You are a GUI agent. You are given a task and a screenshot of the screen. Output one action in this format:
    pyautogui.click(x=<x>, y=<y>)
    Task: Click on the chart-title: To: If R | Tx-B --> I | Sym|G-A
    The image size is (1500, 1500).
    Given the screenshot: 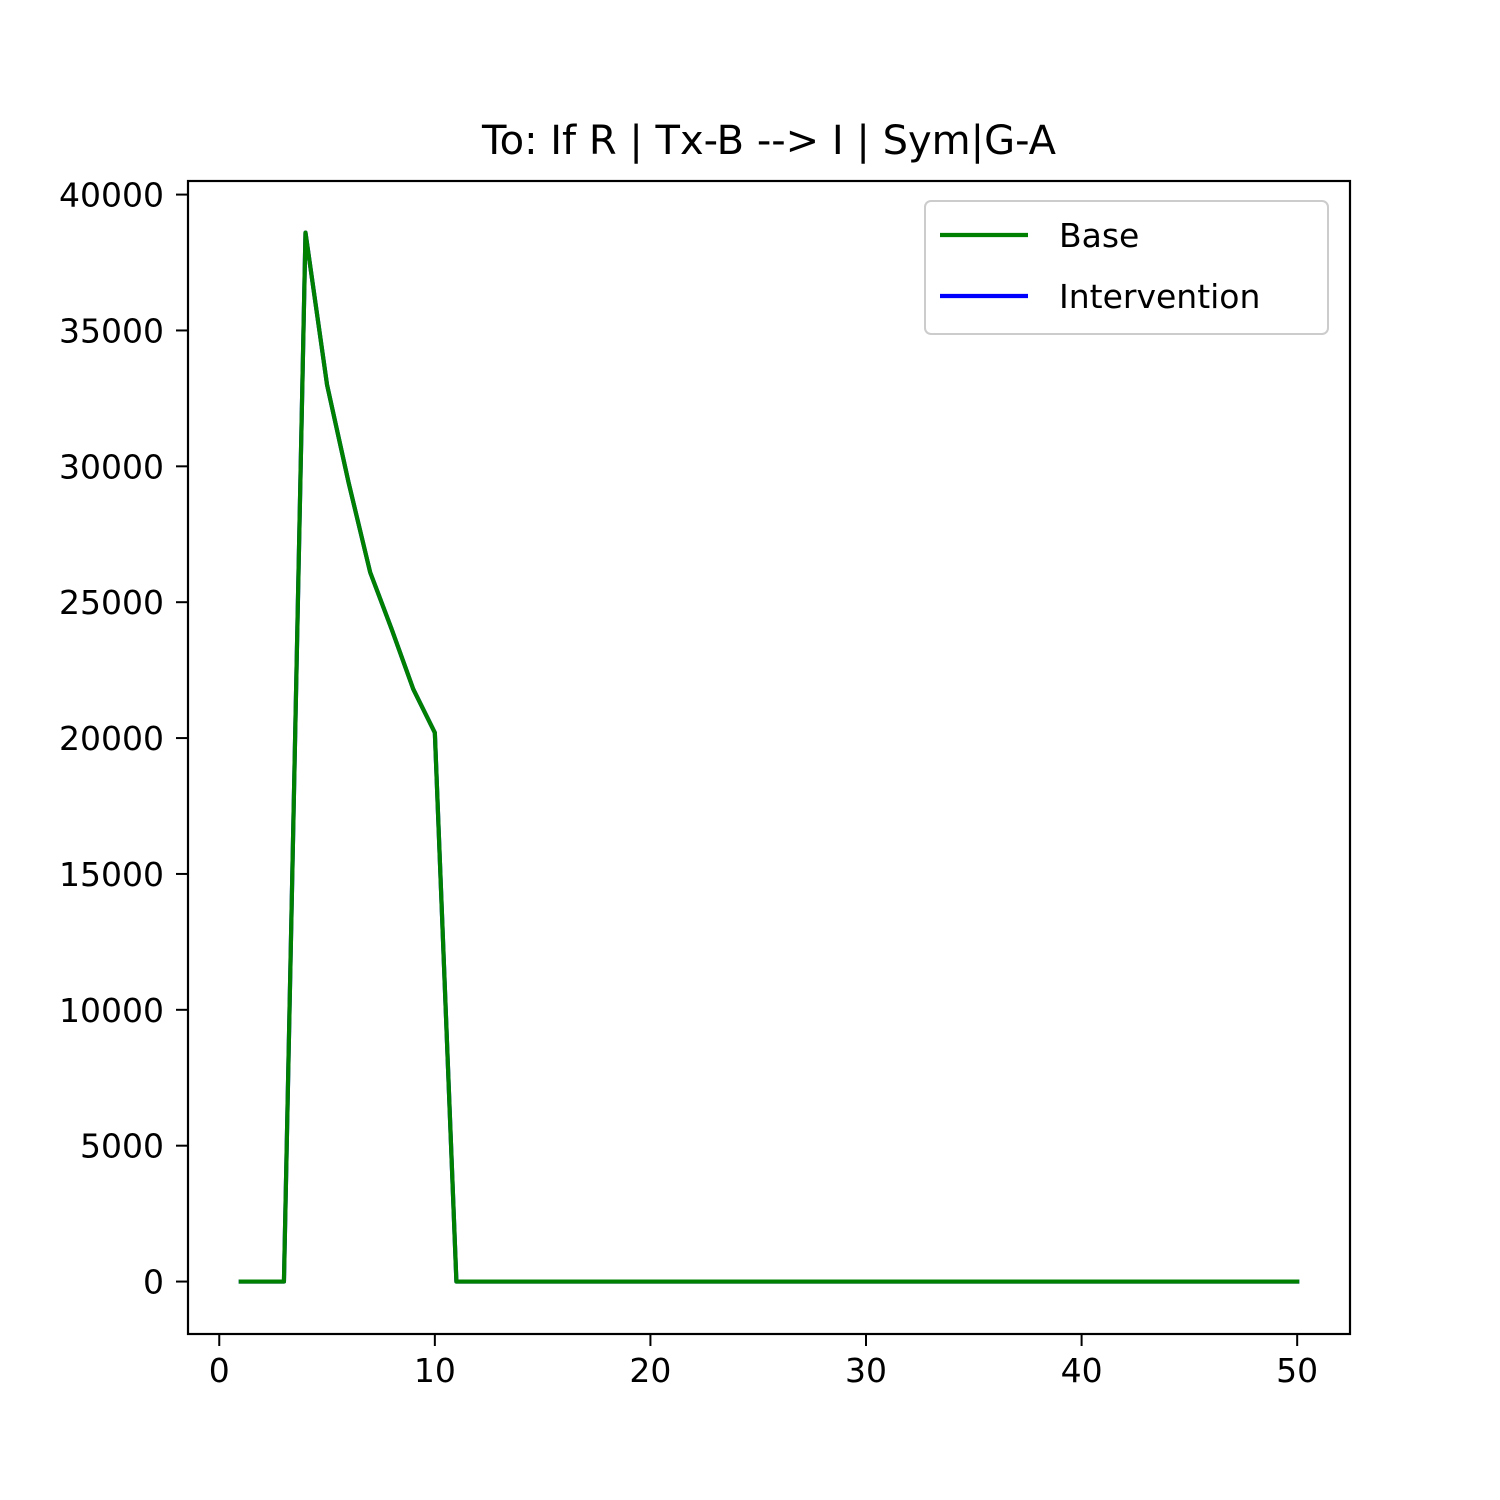 What is the action you would take?
    pyautogui.click(x=769, y=141)
    